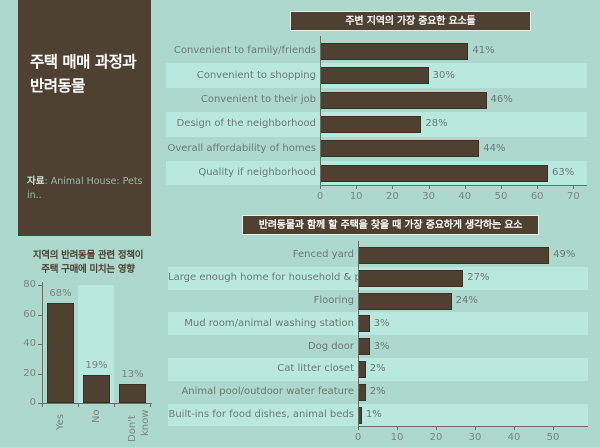 The height and width of the screenshot is (447, 600). I want to click on value-label: 1%, so click(373, 414).